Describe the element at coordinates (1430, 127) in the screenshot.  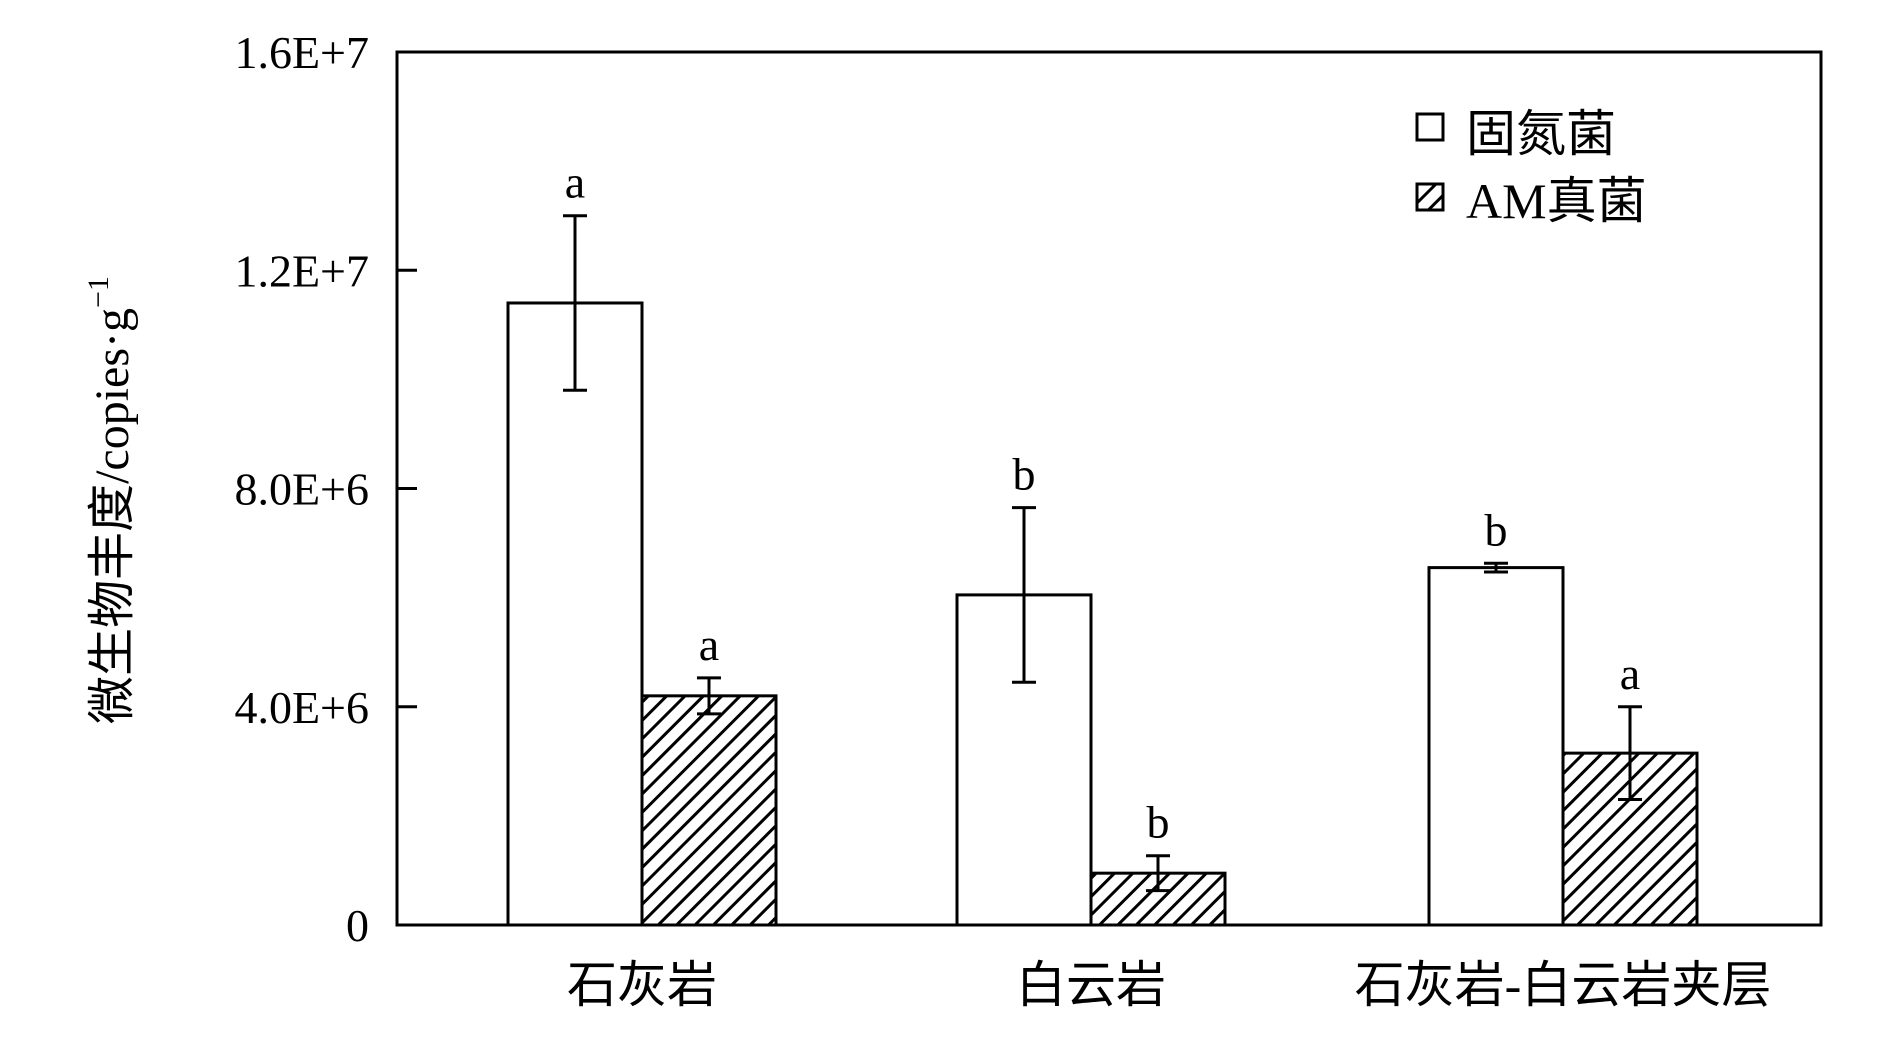
I see `legend-swatch-nitrogen-fixing` at that location.